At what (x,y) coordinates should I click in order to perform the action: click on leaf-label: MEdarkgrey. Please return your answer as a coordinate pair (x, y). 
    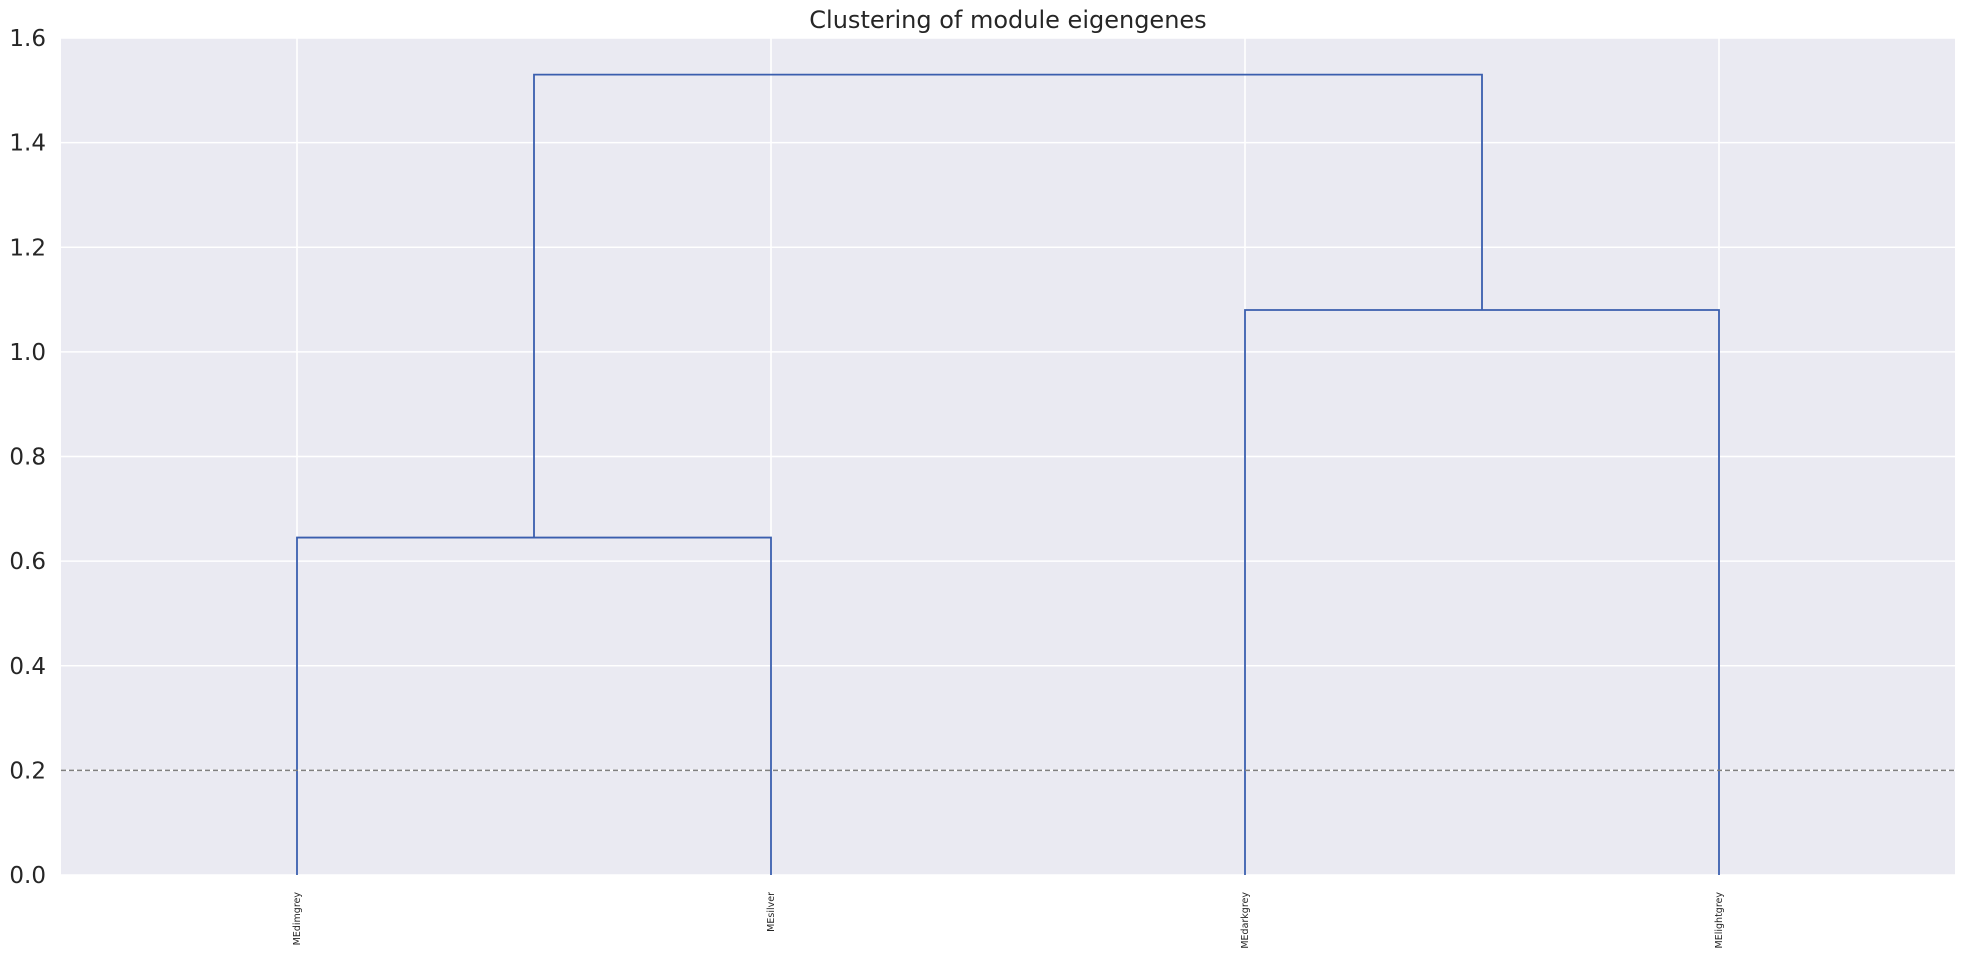
    Looking at the image, I should click on (1245, 920).